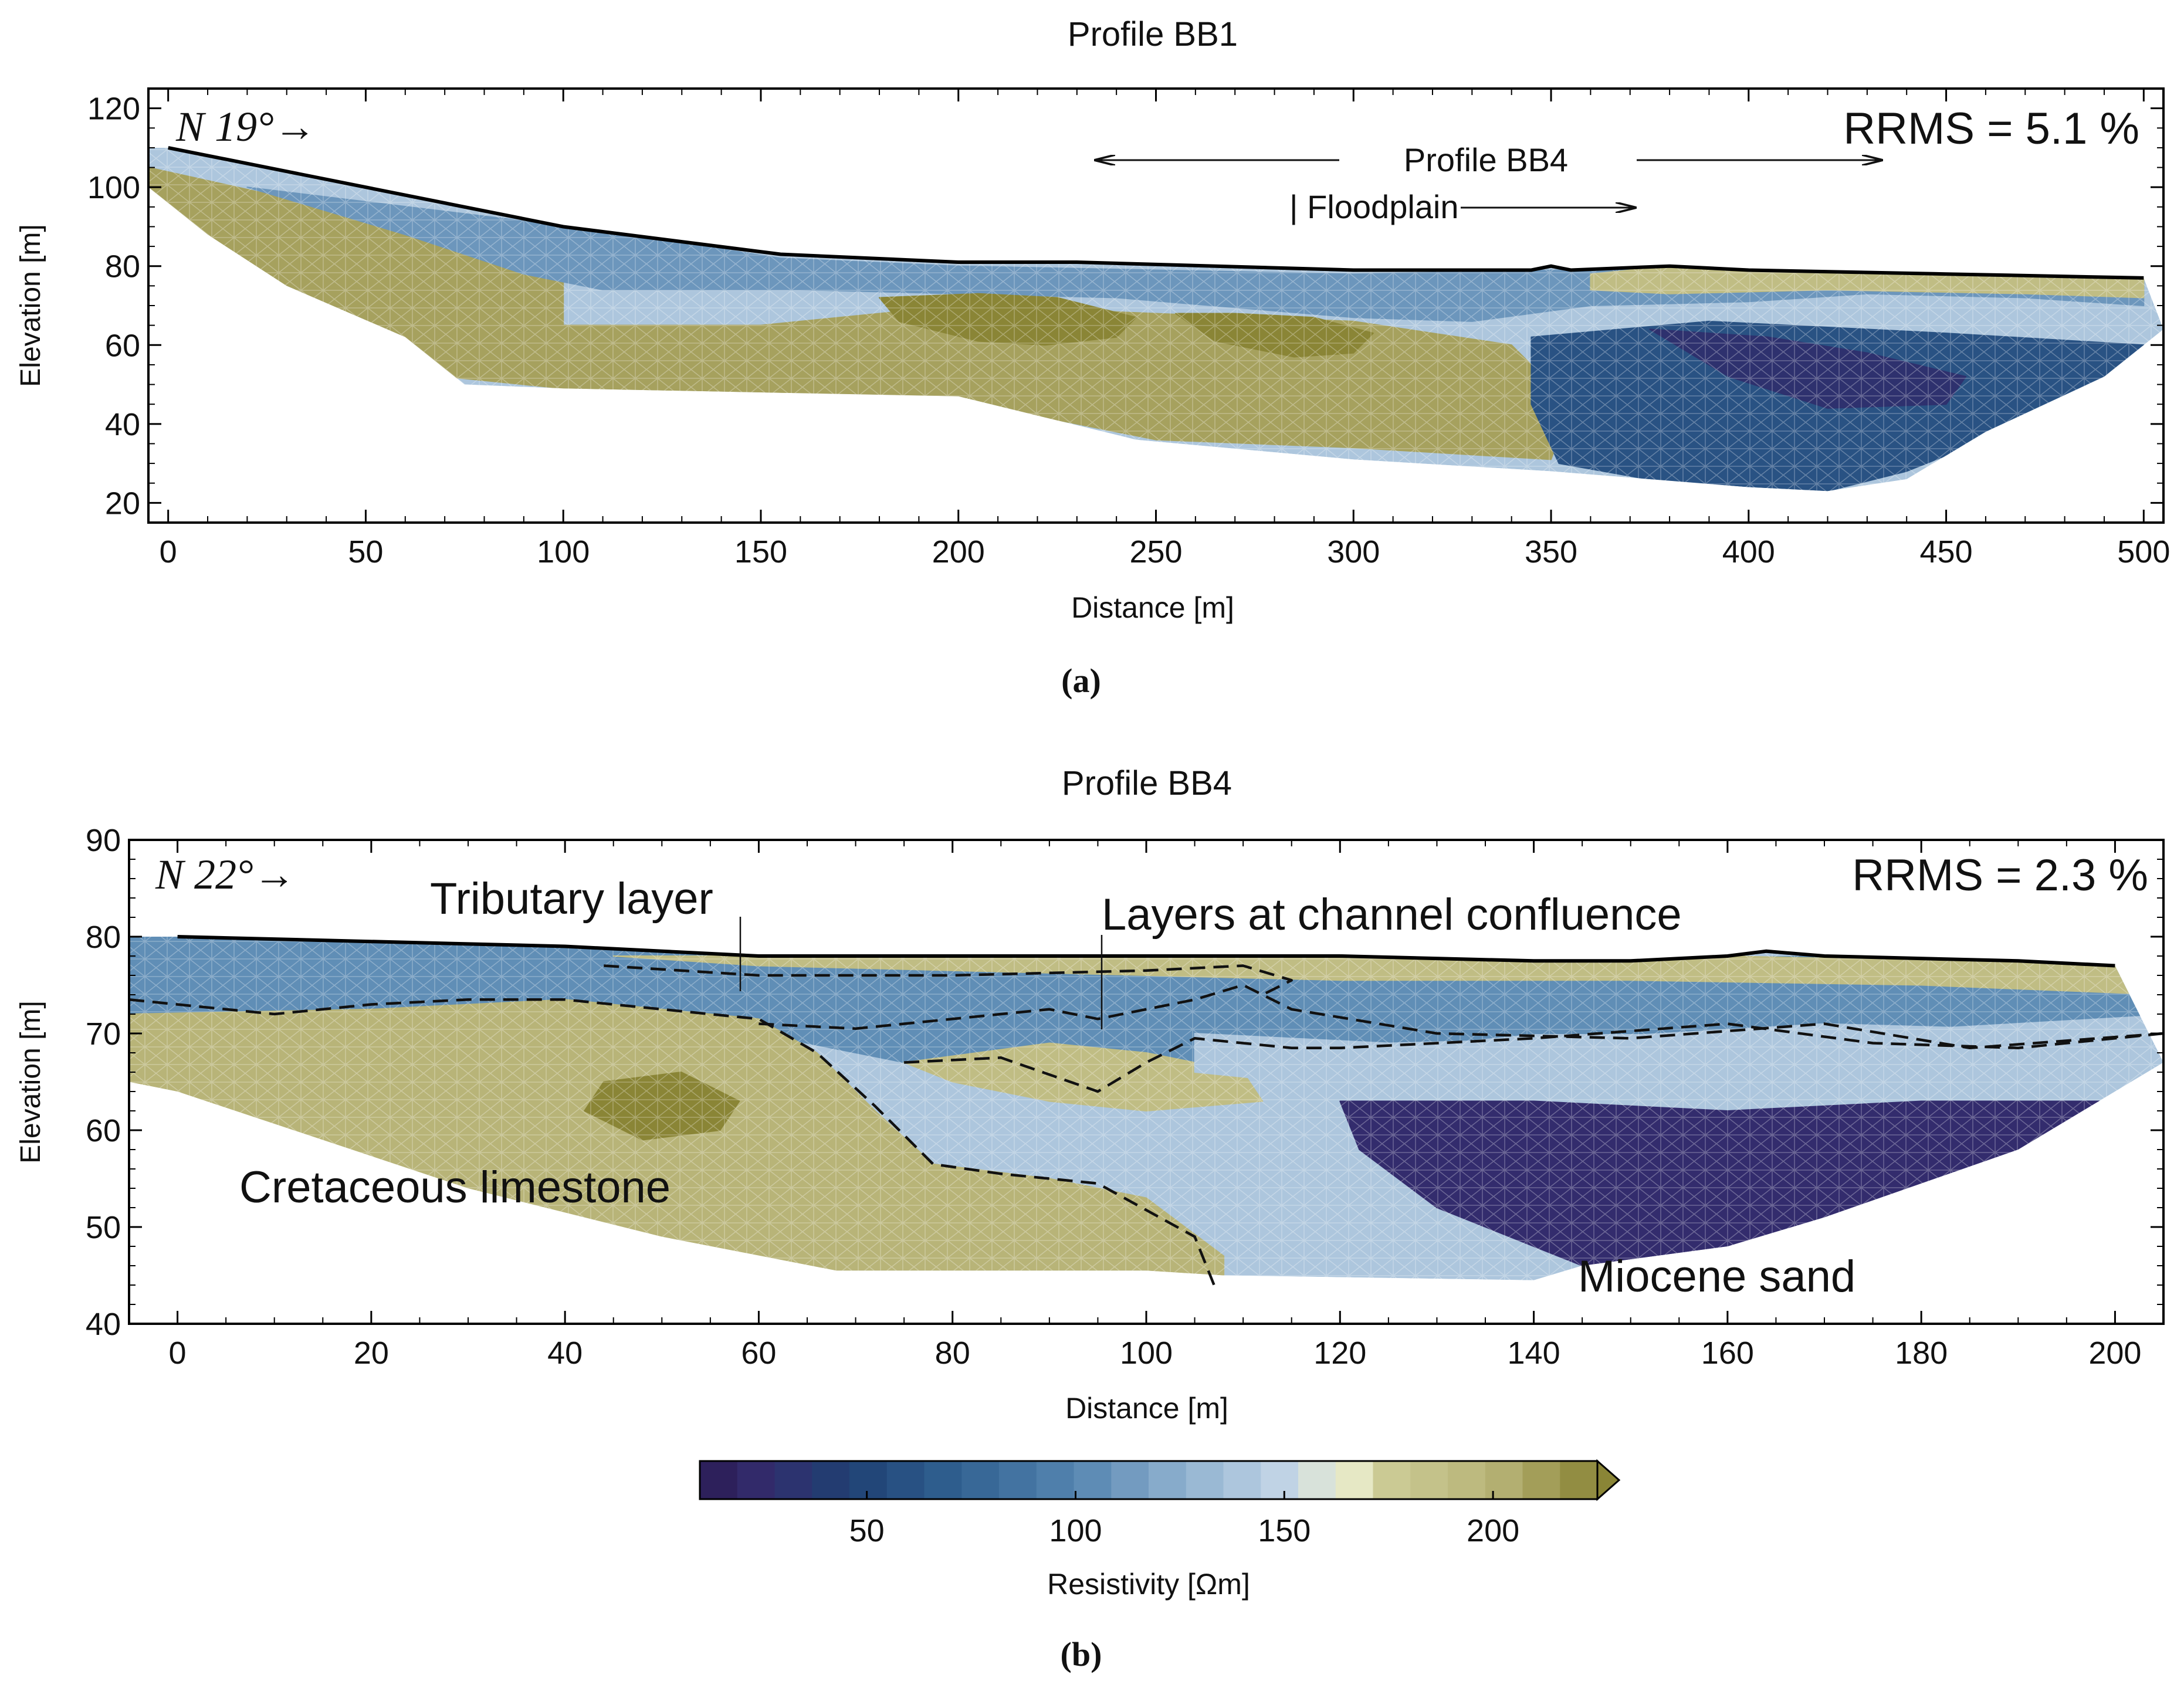  Describe the element at coordinates (1921, 1353) in the screenshot. I see `panel-b-x-tick-label: 180` at that location.